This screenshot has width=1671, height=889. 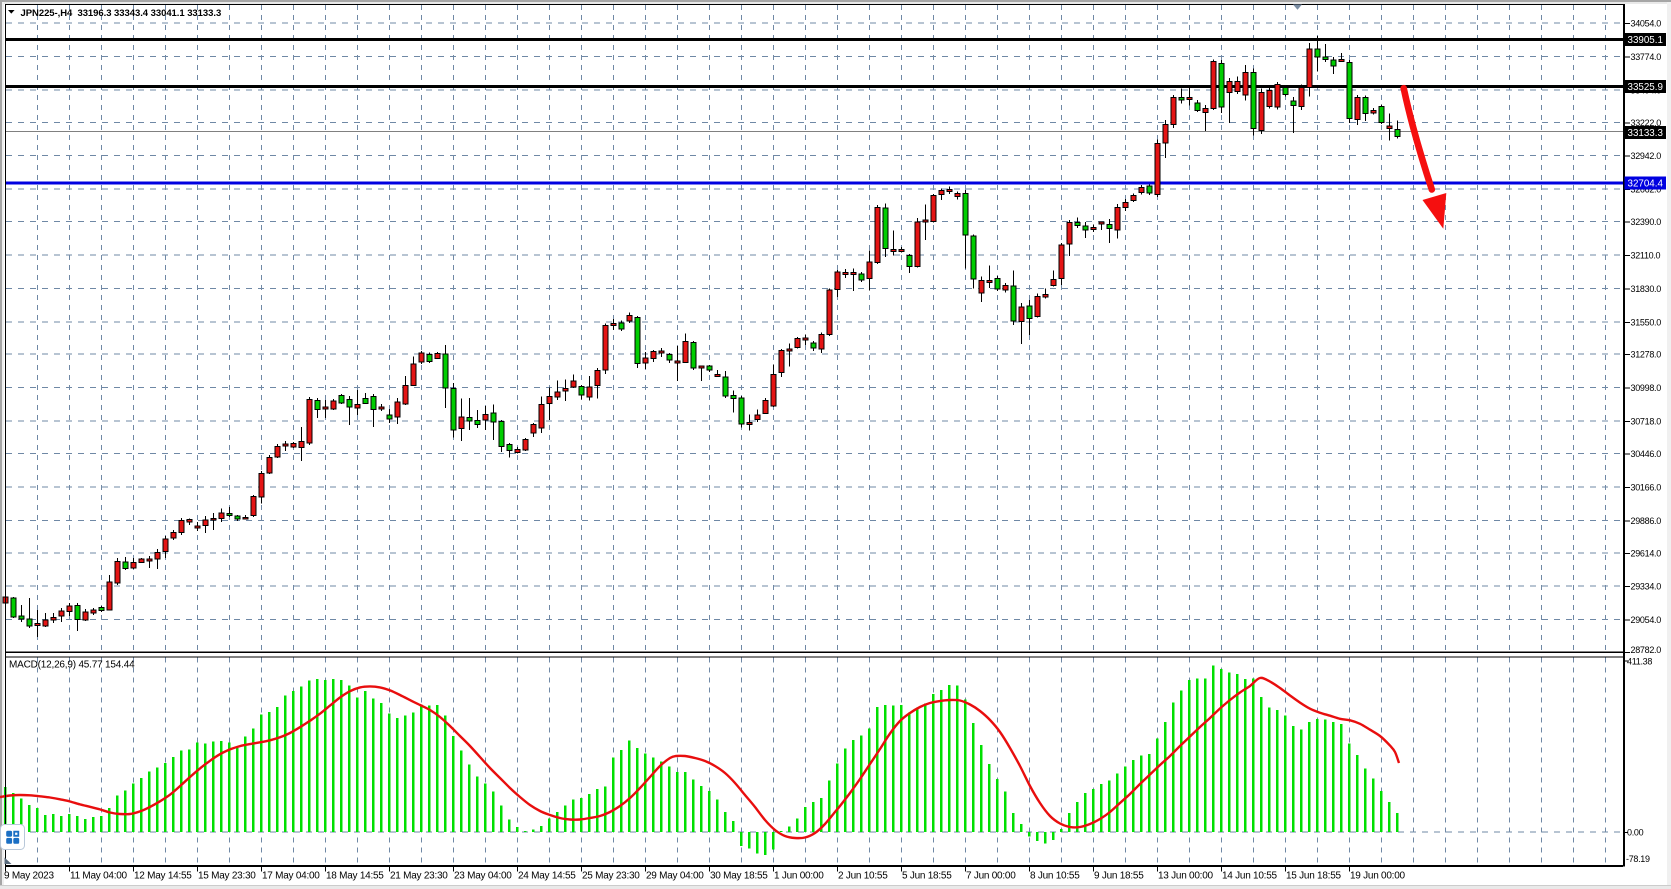 What do you see at coordinates (1186, 876) in the screenshot?
I see `svg-text: 13 Jun 00:00` at bounding box center [1186, 876].